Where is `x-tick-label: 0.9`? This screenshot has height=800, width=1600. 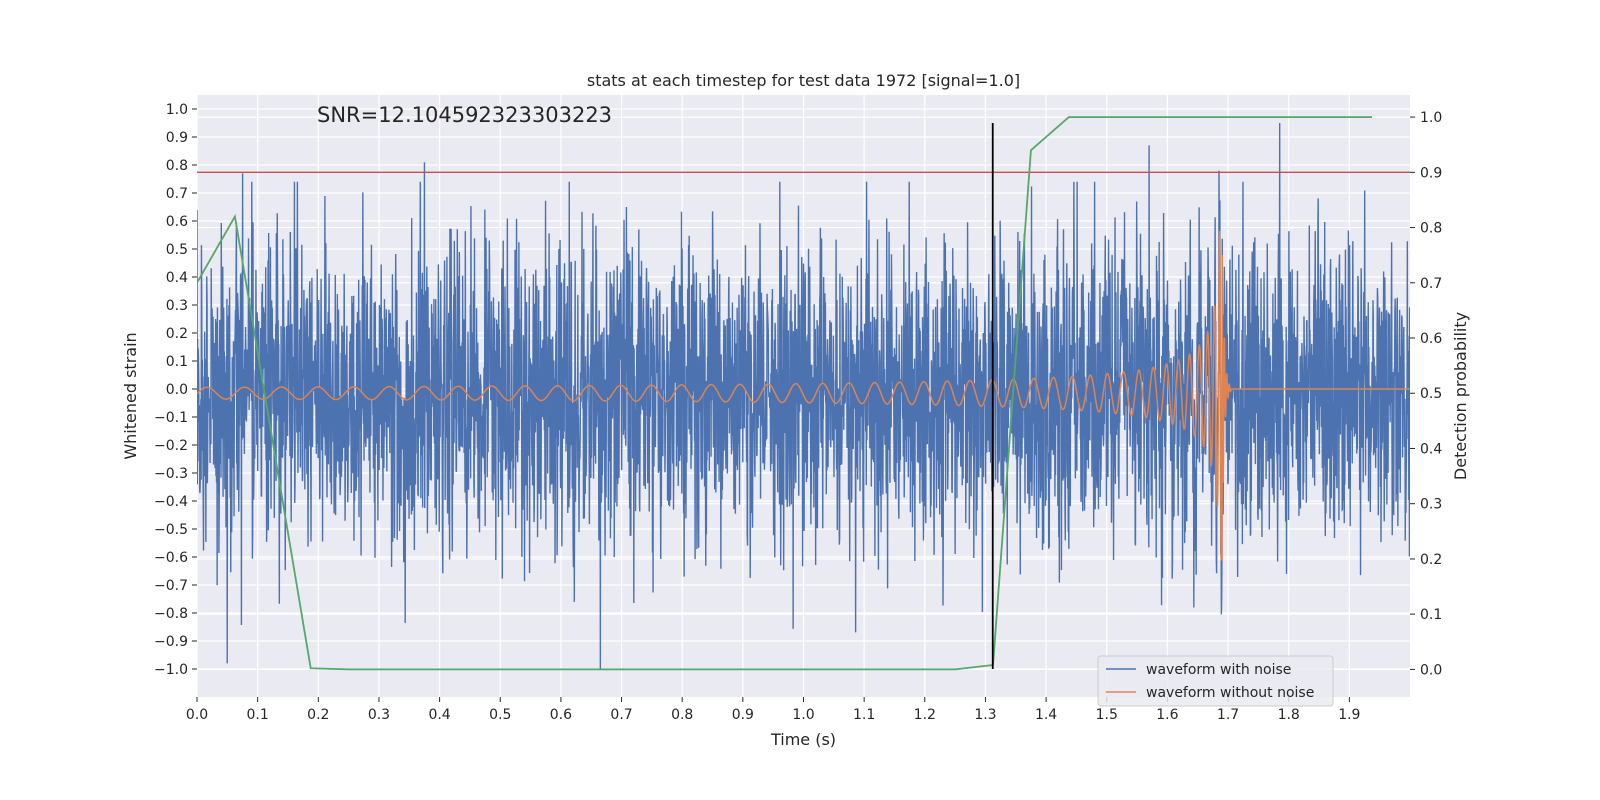 x-tick-label: 0.9 is located at coordinates (743, 715).